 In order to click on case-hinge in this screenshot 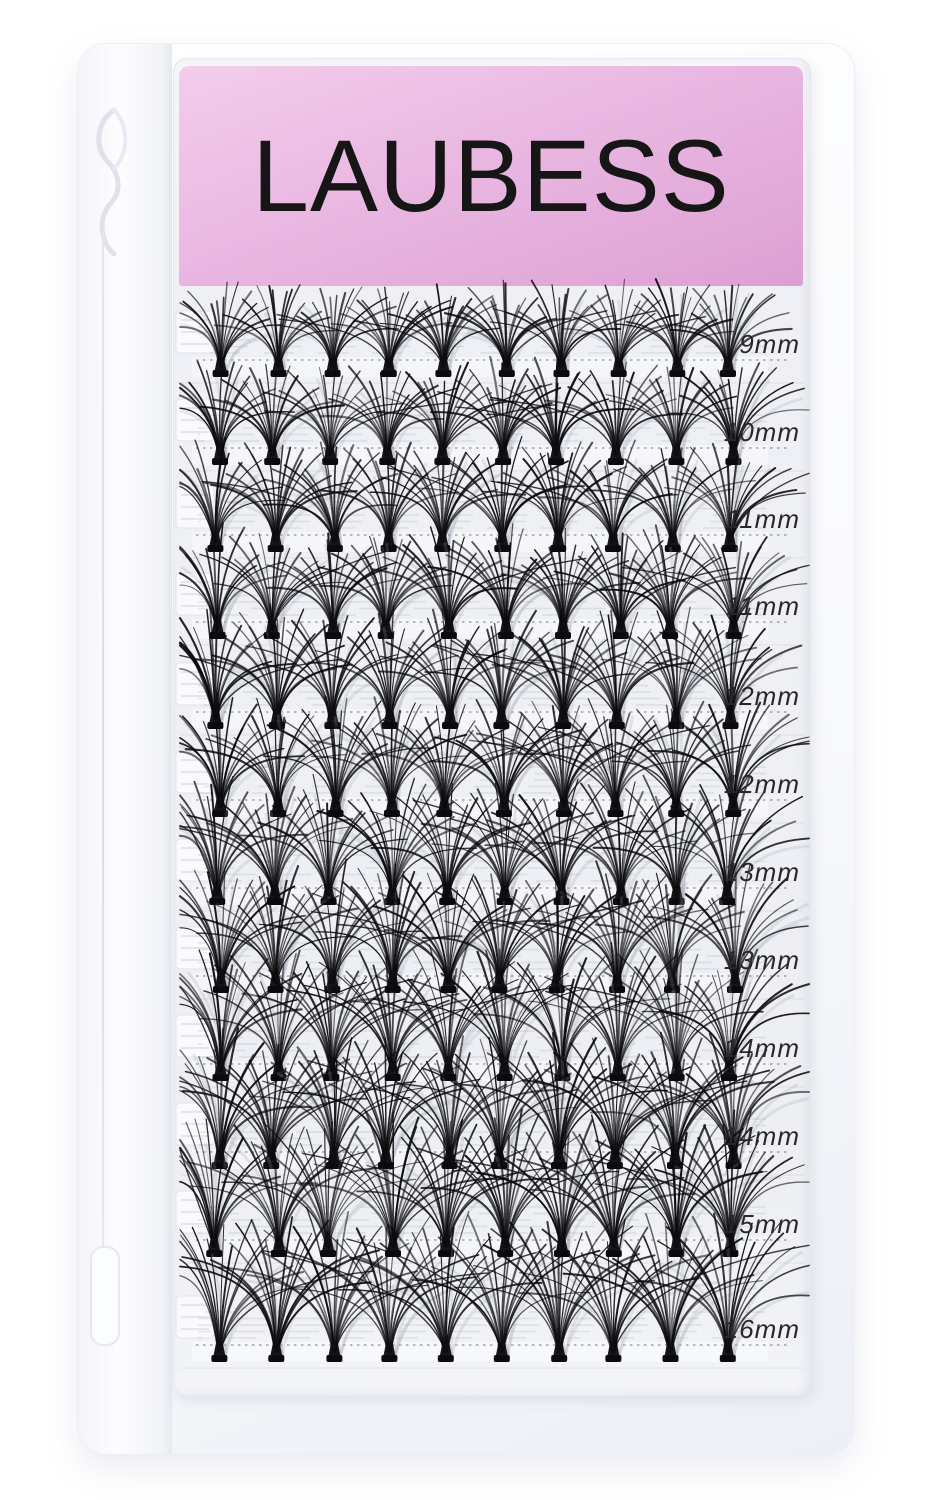, I will do `click(125, 749)`.